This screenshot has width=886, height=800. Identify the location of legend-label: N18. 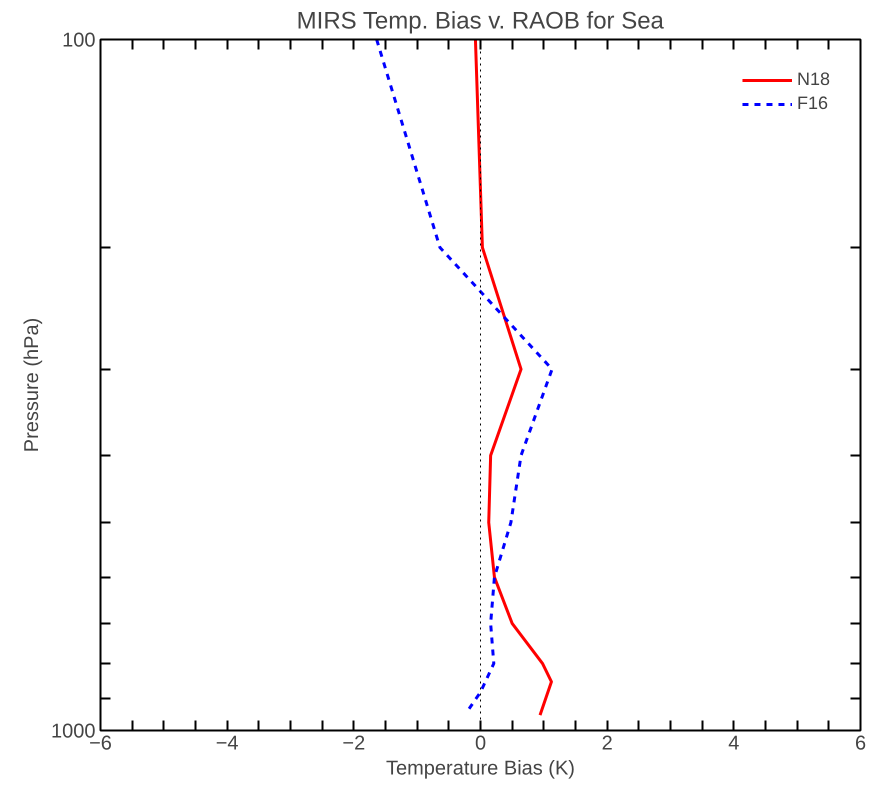
(813, 79).